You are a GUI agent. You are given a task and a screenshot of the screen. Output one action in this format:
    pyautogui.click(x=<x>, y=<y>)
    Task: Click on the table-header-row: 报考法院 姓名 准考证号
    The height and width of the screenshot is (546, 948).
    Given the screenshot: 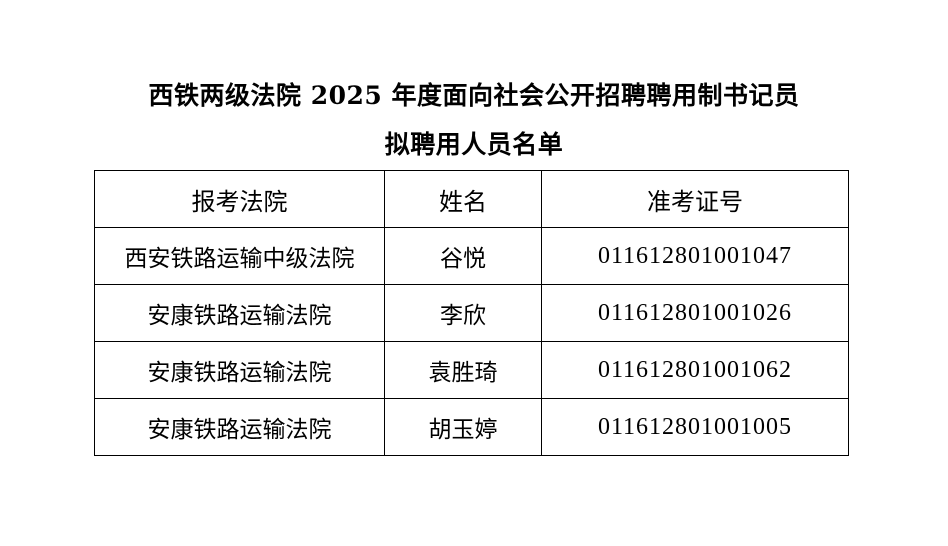 What is the action you would take?
    pyautogui.click(x=471, y=199)
    